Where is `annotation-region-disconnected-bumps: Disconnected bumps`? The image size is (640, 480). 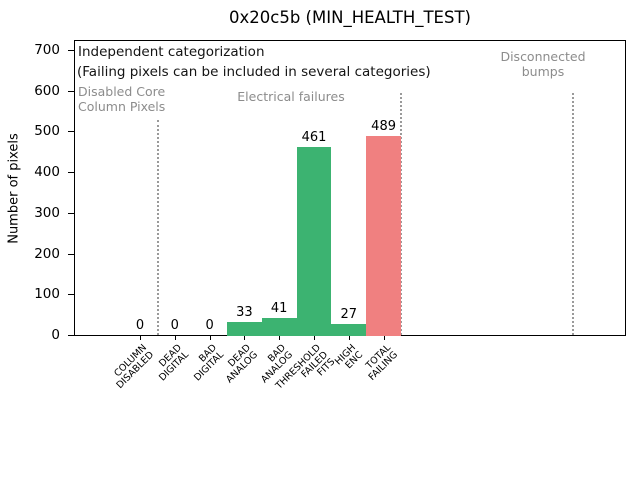
annotation-region-disconnected-bumps: Disconnected bumps is located at coordinates (543, 64).